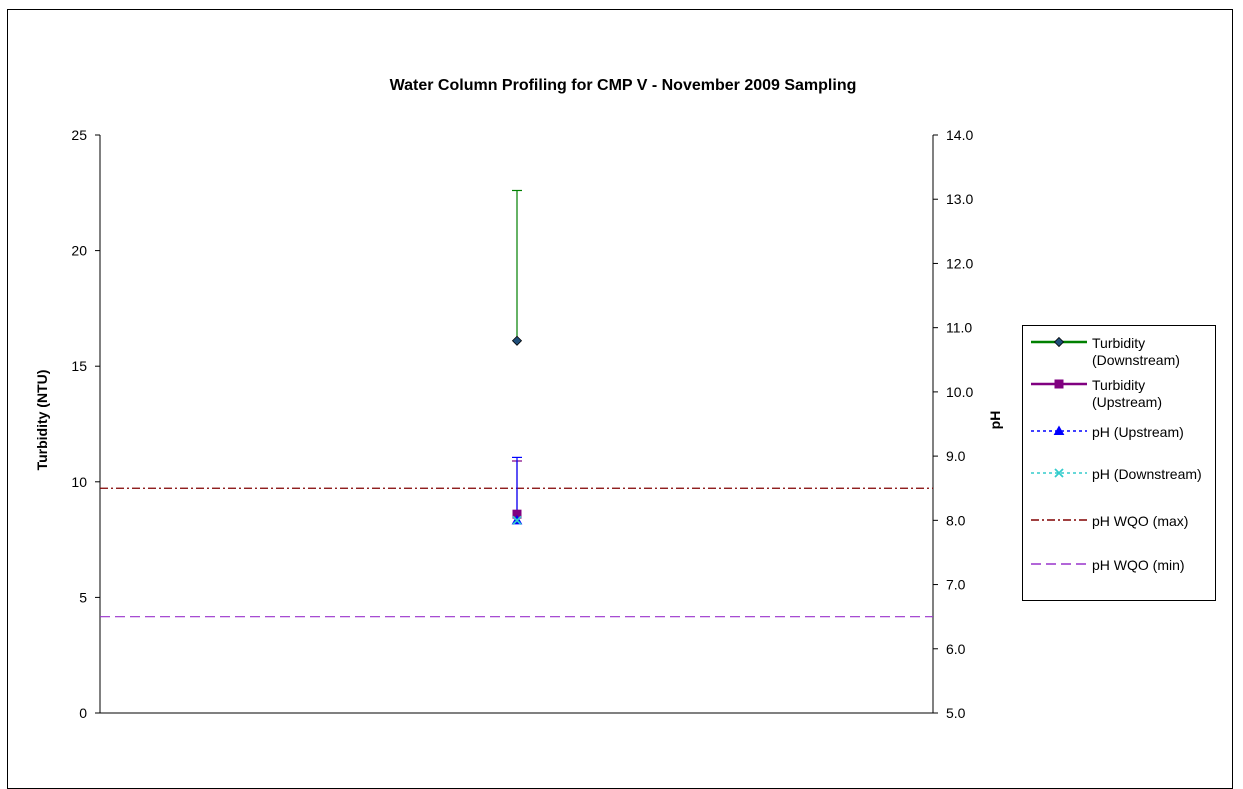 The width and height of the screenshot is (1243, 789). What do you see at coordinates (79, 482) in the screenshot?
I see `y-tick-label: 10` at bounding box center [79, 482].